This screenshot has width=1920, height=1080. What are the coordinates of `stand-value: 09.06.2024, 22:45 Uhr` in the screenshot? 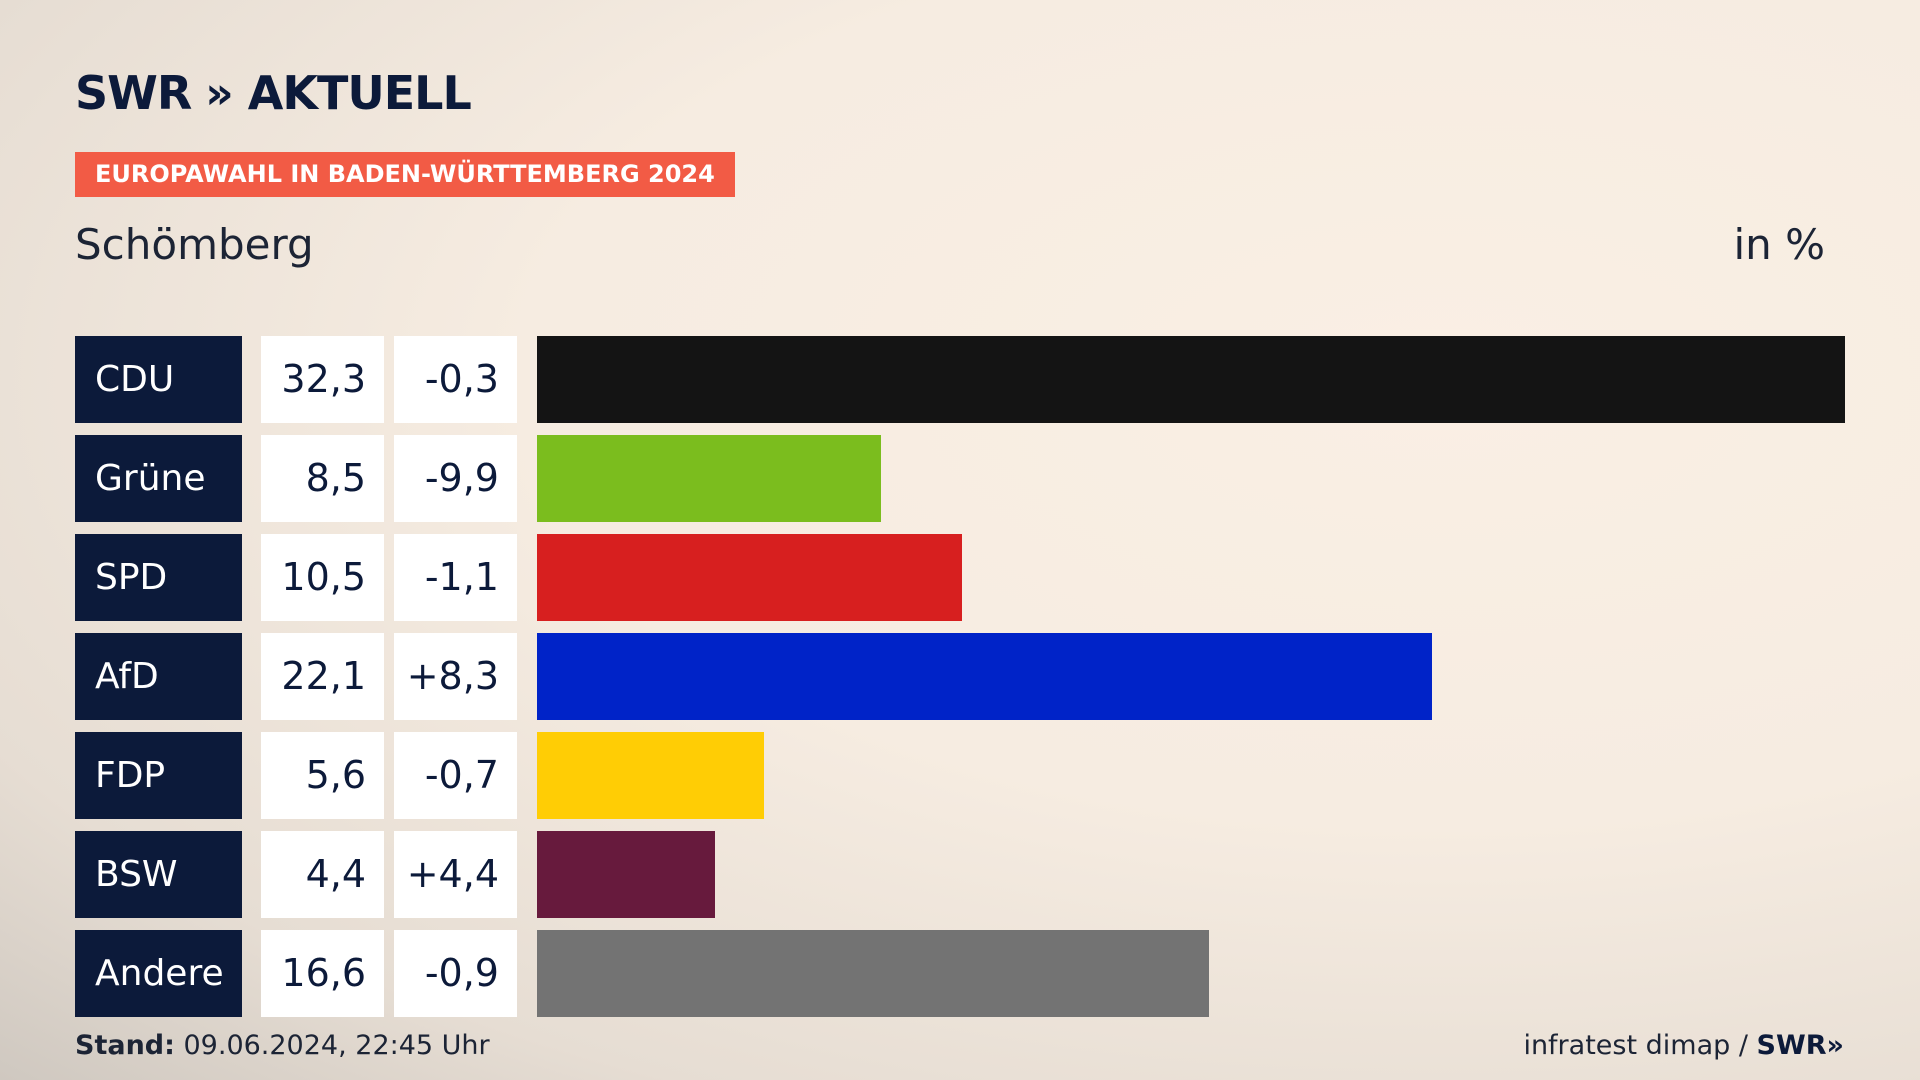 It's located at (332, 1045).